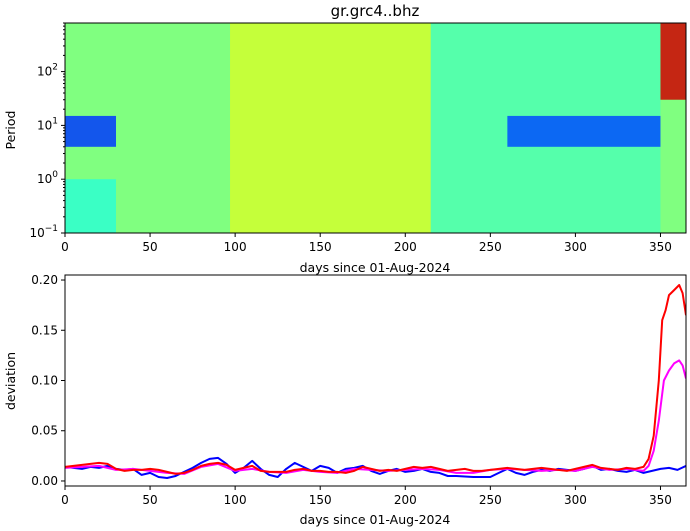 Image resolution: width=690 pixels, height=531 pixels. Describe the element at coordinates (375, 11) in the screenshot. I see `heatmap-title: gr.grc4..bhz` at that location.